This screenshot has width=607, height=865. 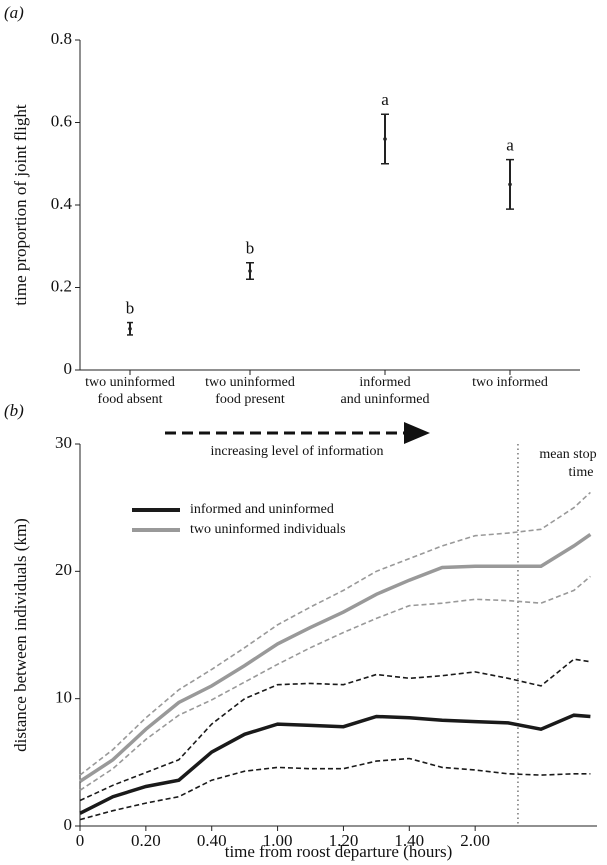 I want to click on x-tick-label: 0.40, so click(x=212, y=840).